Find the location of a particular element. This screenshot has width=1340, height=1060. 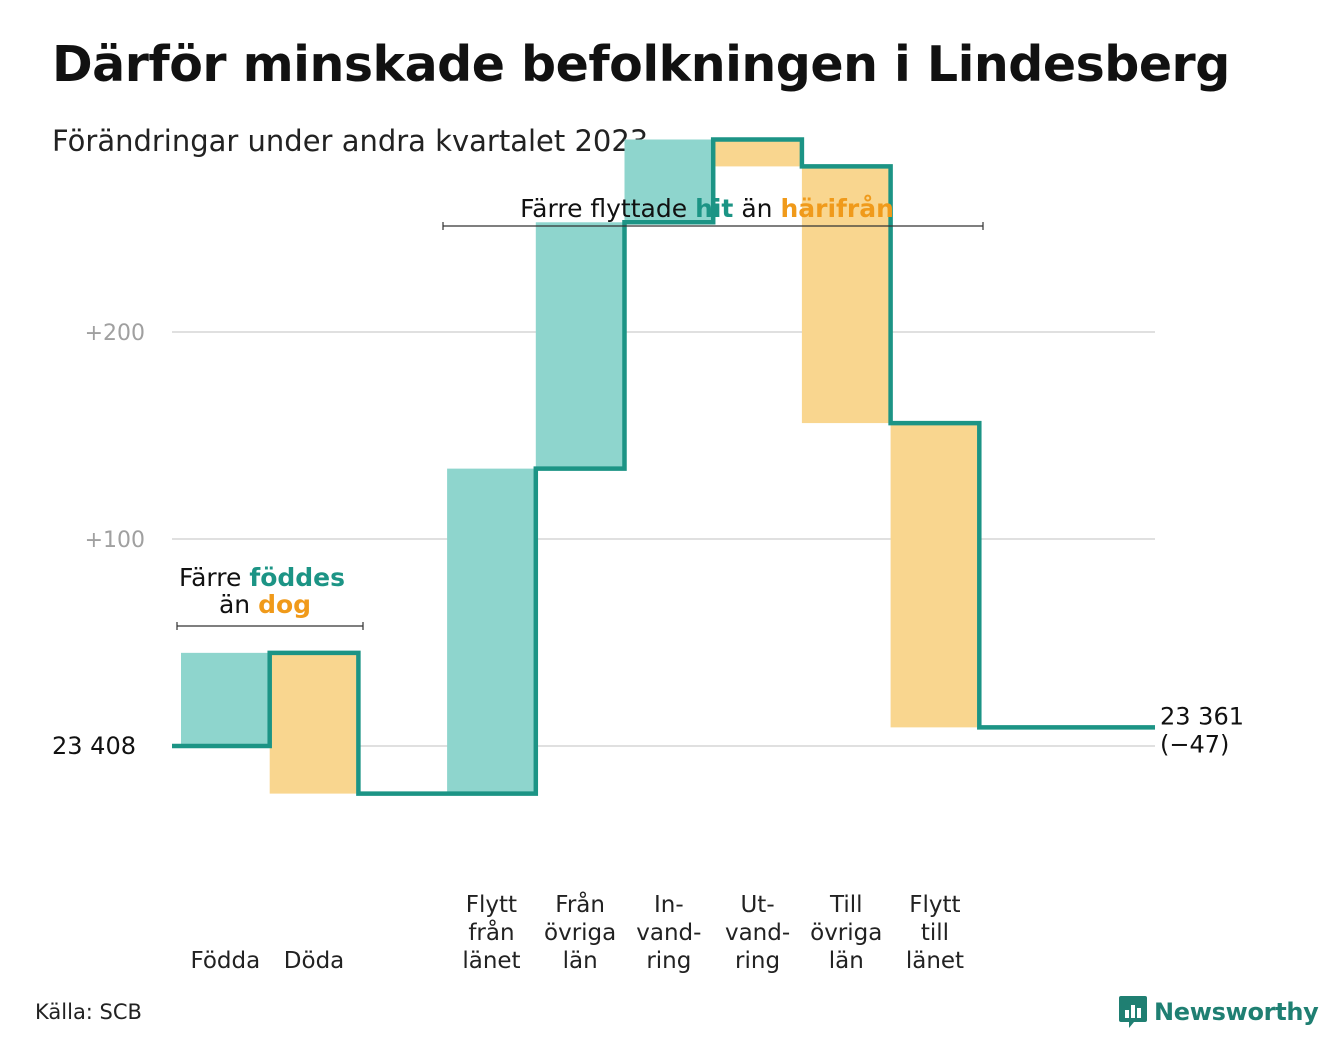

x-tick-label: till is located at coordinates (935, 933).